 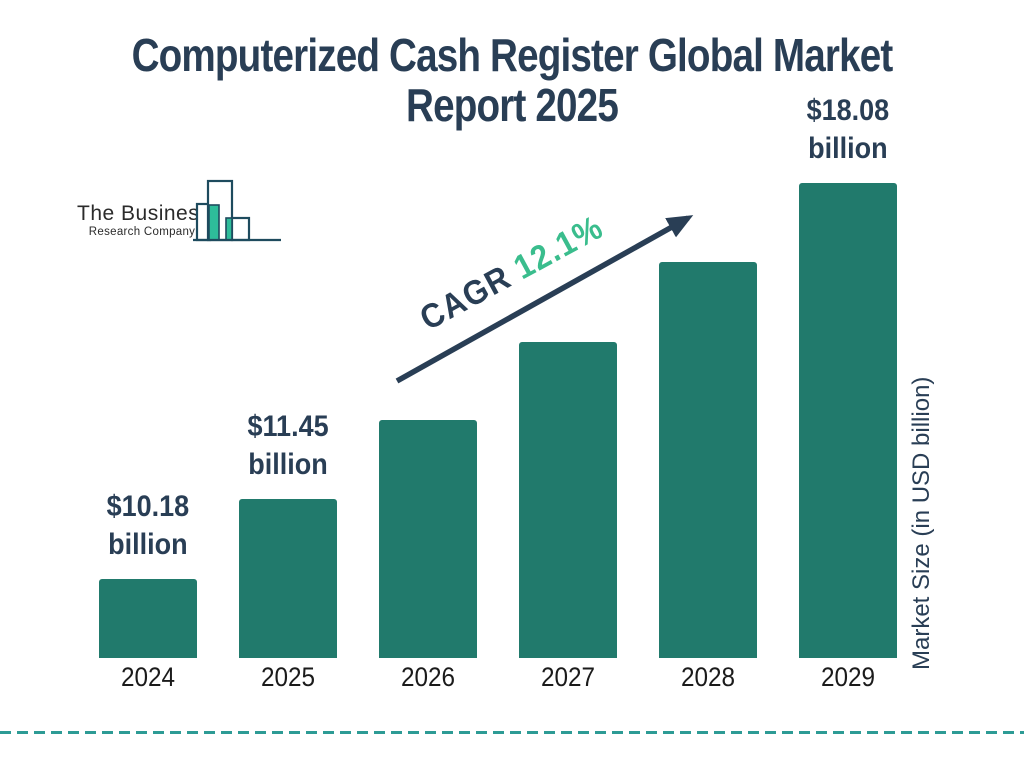 I want to click on logo-name-line2: Research Company, so click(x=142, y=232).